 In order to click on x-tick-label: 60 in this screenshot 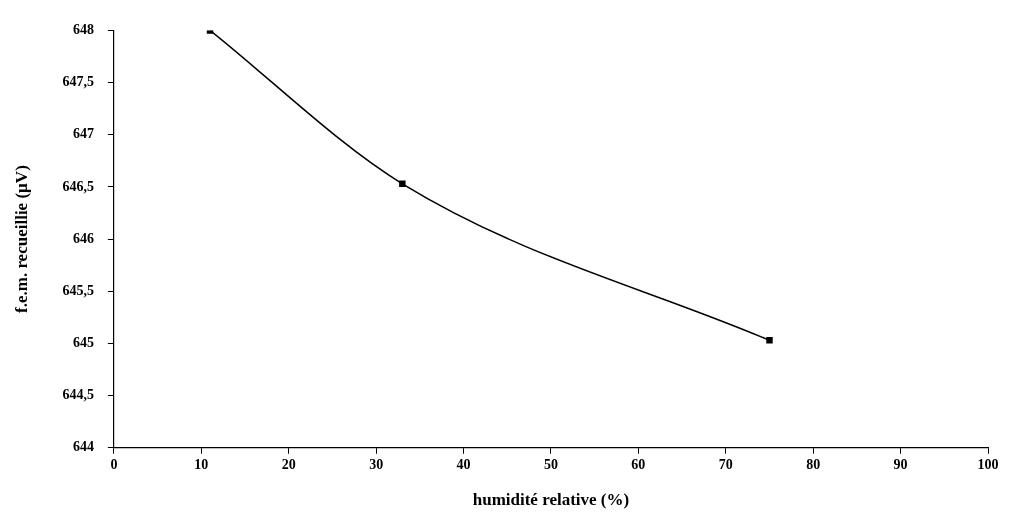, I will do `click(638, 464)`.